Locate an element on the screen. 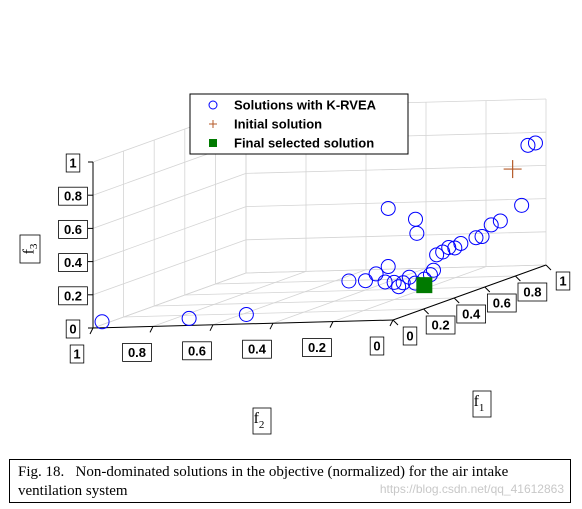 The width and height of the screenshot is (582, 509). watermark: https://blog.csdn.net/qq_41612863 is located at coordinates (471, 489).